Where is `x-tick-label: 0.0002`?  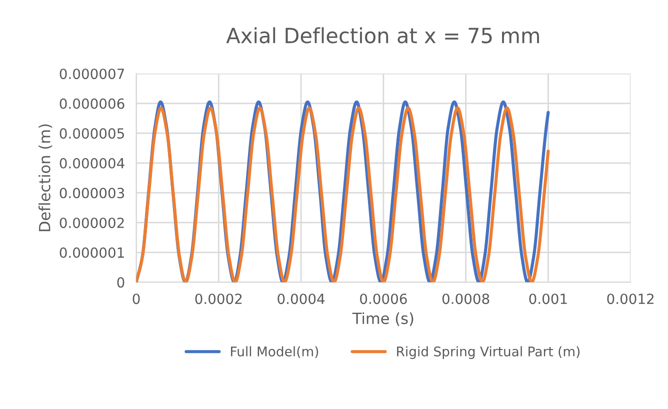 x-tick-label: 0.0002 is located at coordinates (218, 299).